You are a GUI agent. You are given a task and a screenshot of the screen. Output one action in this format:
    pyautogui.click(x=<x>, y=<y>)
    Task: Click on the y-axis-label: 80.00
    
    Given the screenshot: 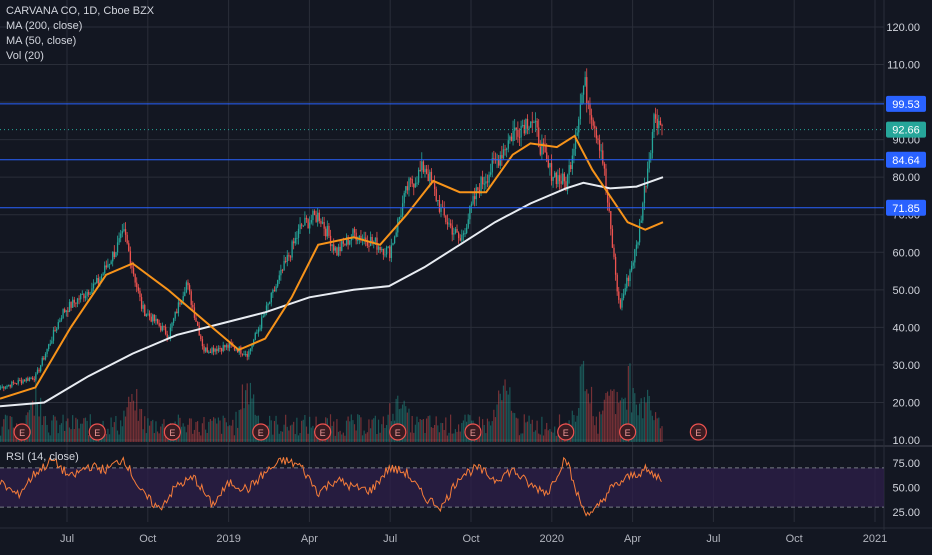 What is the action you would take?
    pyautogui.click(x=906, y=178)
    